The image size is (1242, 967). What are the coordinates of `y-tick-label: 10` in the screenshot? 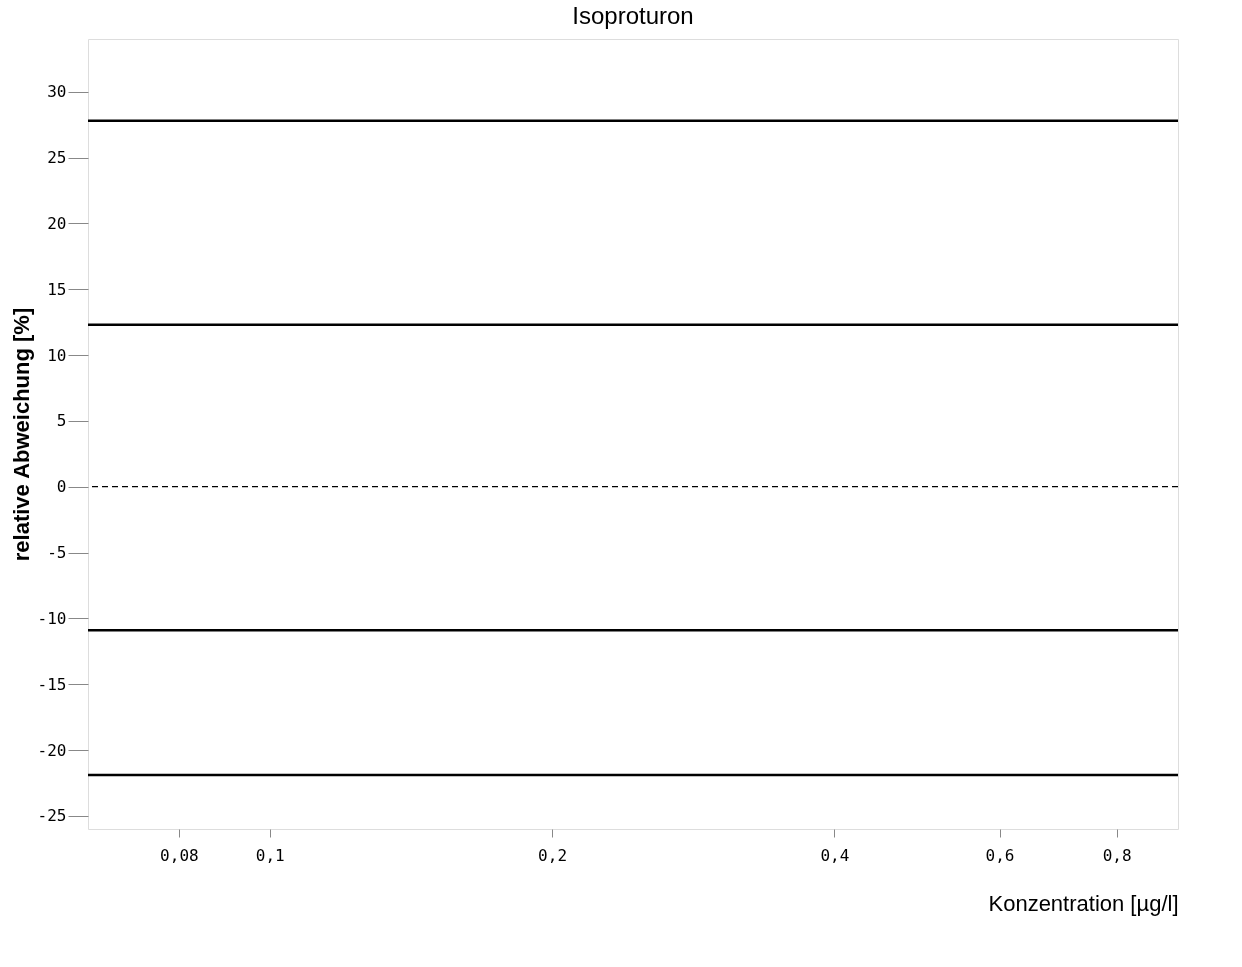 It's located at (57, 355).